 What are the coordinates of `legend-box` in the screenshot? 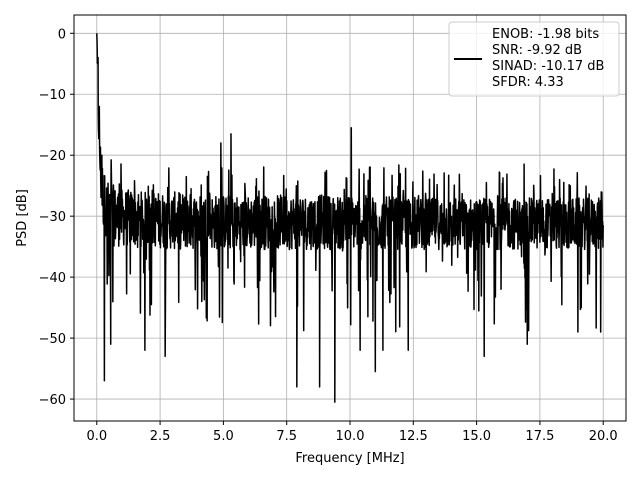 It's located at (534, 59).